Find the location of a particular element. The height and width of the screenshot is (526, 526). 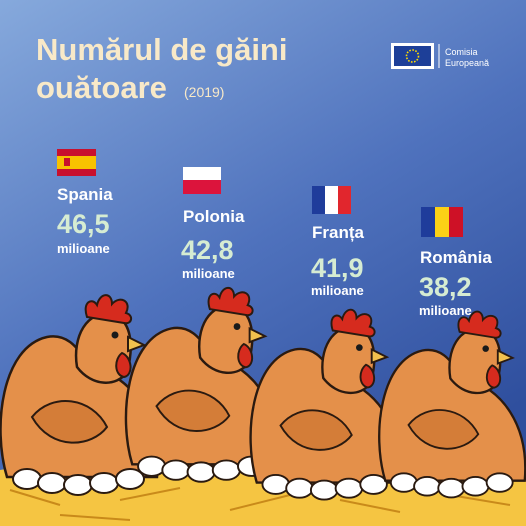

title: Numărul de găini is located at coordinates (161, 49).